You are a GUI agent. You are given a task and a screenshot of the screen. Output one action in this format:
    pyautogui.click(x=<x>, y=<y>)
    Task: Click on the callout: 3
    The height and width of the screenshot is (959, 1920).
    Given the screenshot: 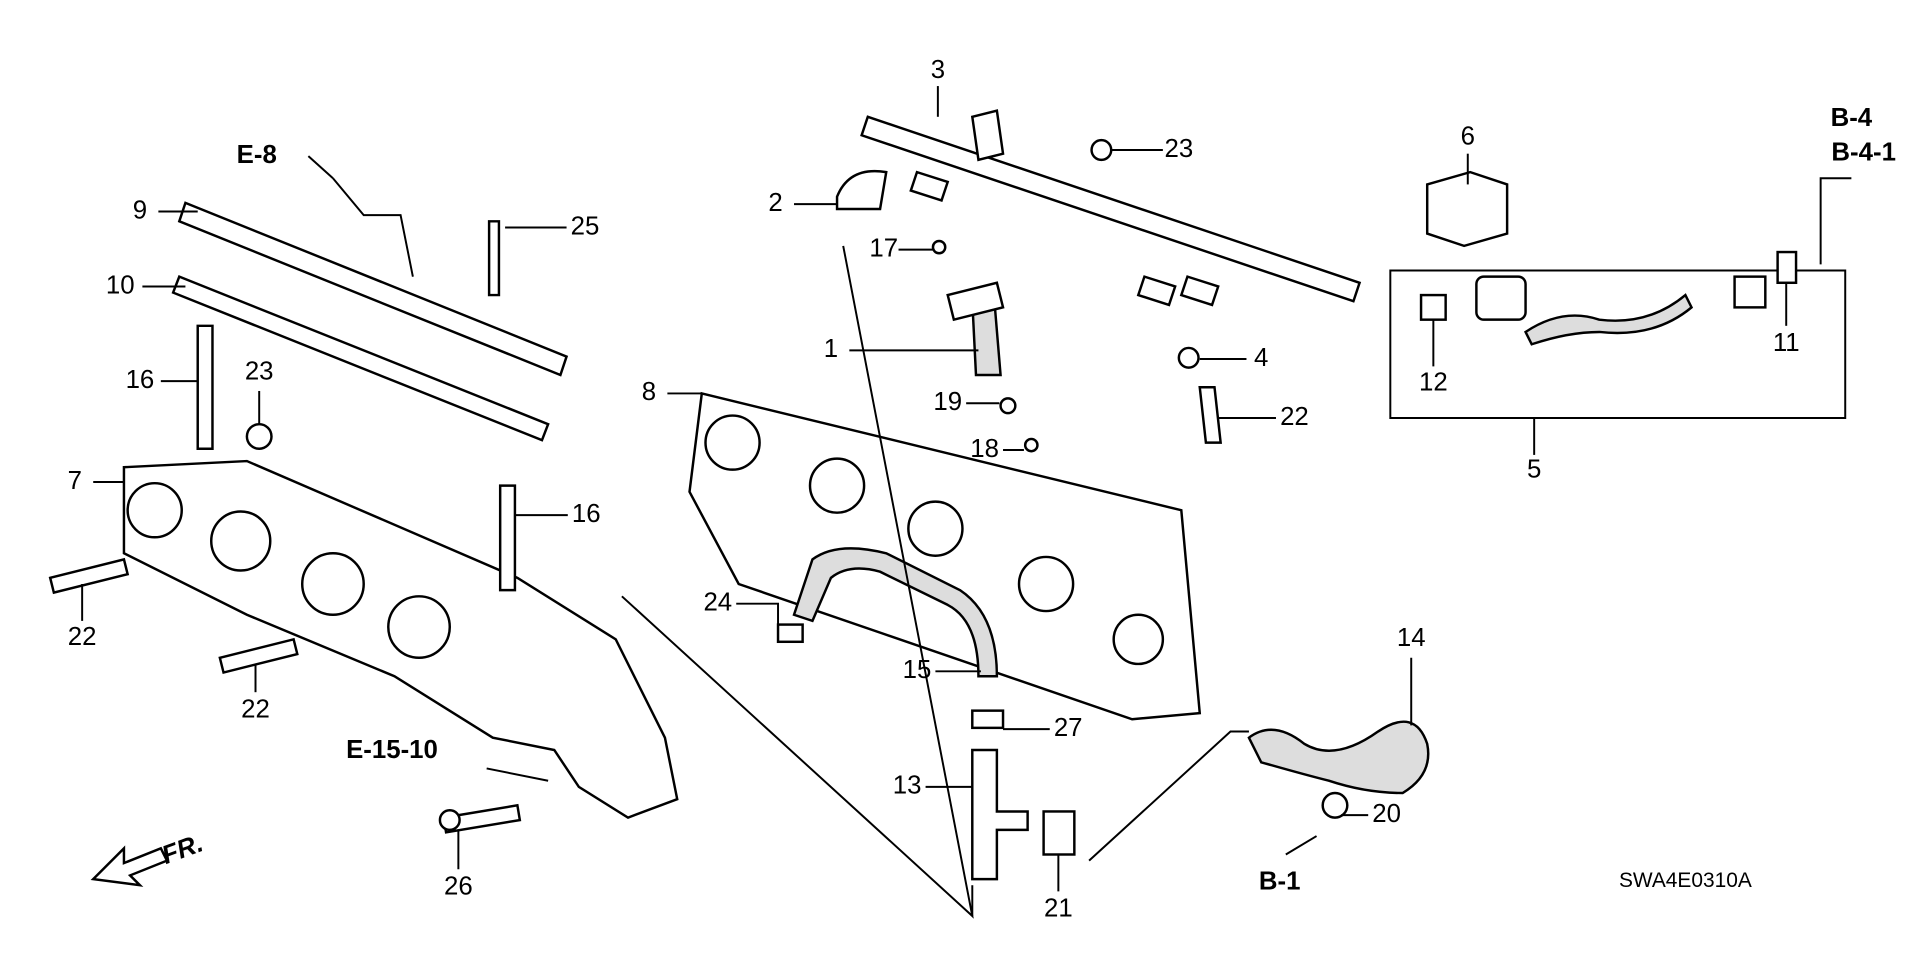 What is the action you would take?
    pyautogui.click(x=938, y=70)
    